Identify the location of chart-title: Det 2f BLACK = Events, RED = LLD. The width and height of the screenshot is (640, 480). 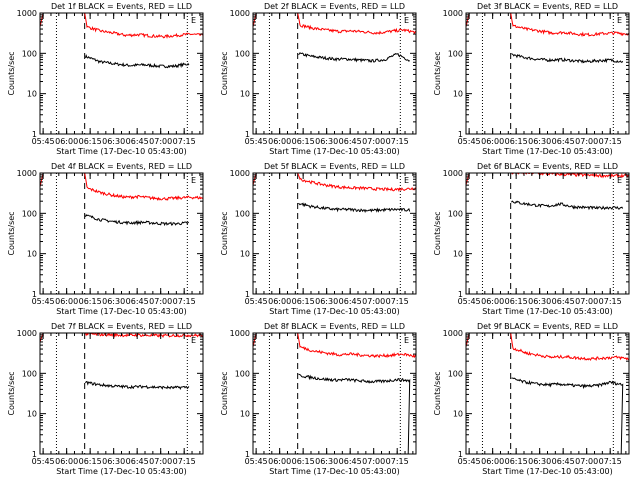
(334, 6).